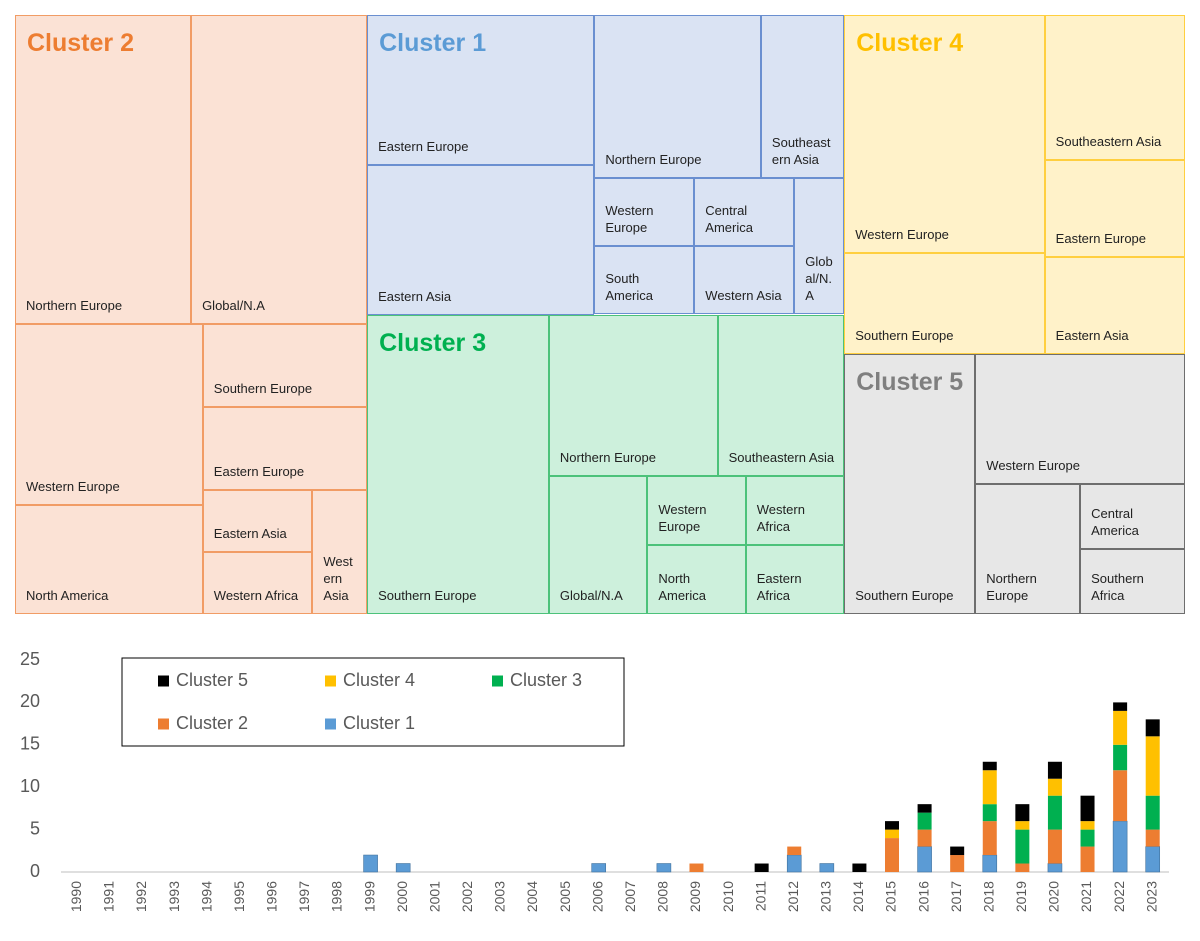 This screenshot has width=1200, height=941. Describe the element at coordinates (433, 342) in the screenshot. I see `cluster-label: Cluster 3` at that location.